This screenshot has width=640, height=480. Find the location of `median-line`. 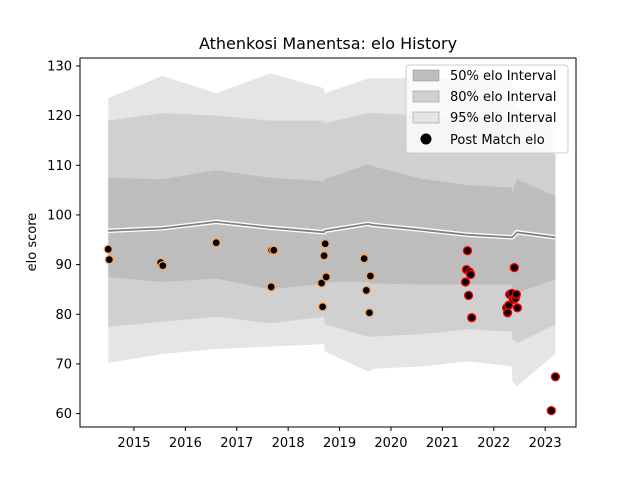

median-line is located at coordinates (332, 229).